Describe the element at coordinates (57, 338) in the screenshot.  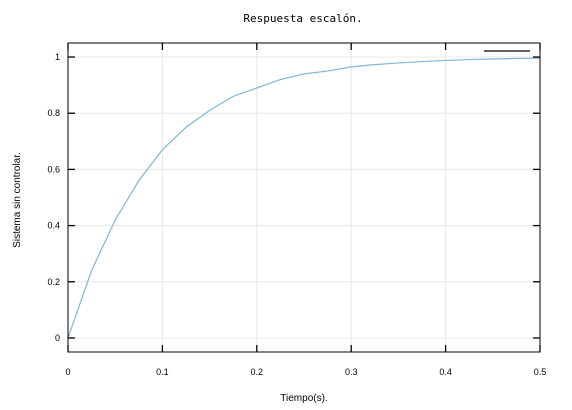
I see `y-tick-label: 0` at that location.